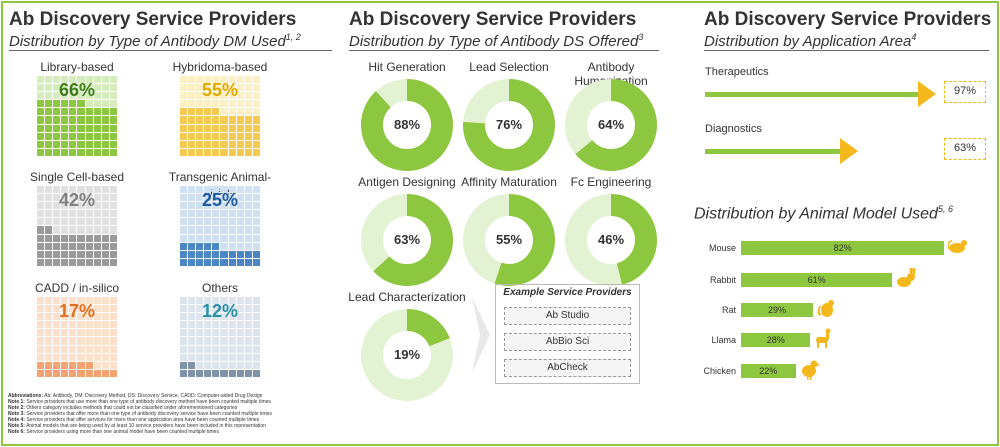 The width and height of the screenshot is (1000, 447). I want to click on animal-bar, so click(843, 248).